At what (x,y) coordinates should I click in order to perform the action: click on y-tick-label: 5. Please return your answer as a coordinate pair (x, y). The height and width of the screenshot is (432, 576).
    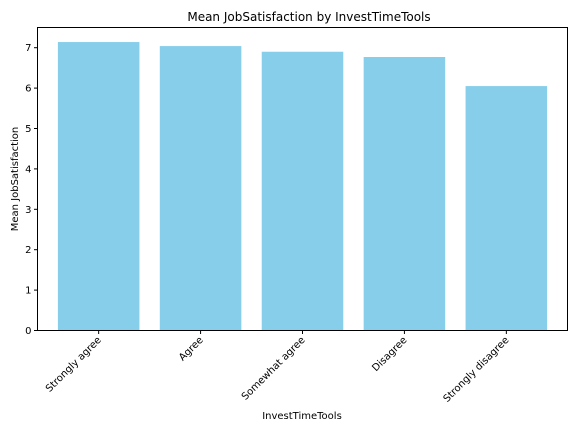
    Looking at the image, I should click on (28, 129).